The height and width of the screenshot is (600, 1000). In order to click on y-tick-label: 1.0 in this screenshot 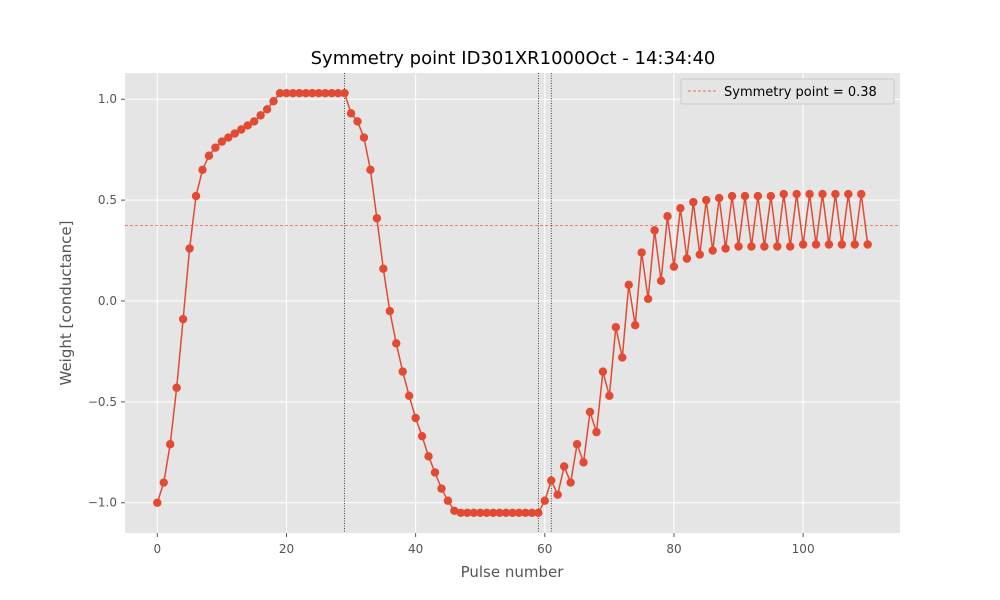, I will do `click(107, 99)`.